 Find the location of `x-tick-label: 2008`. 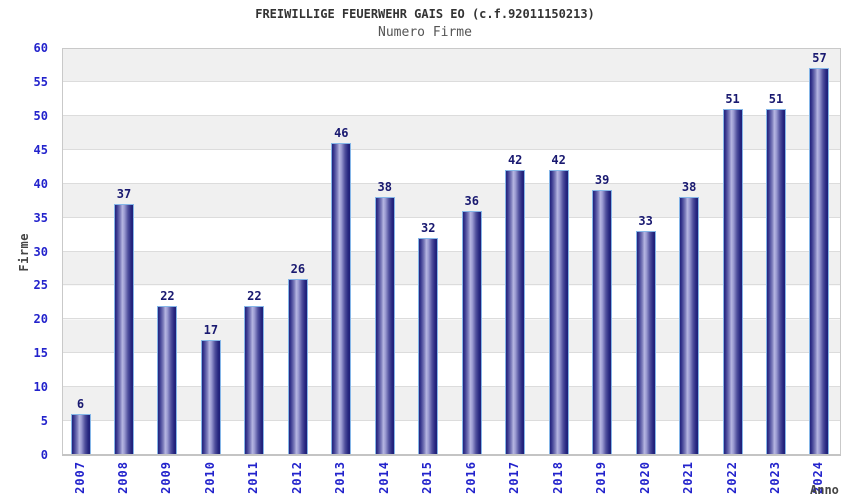

x-tick-label: 2008 is located at coordinates (122, 477).